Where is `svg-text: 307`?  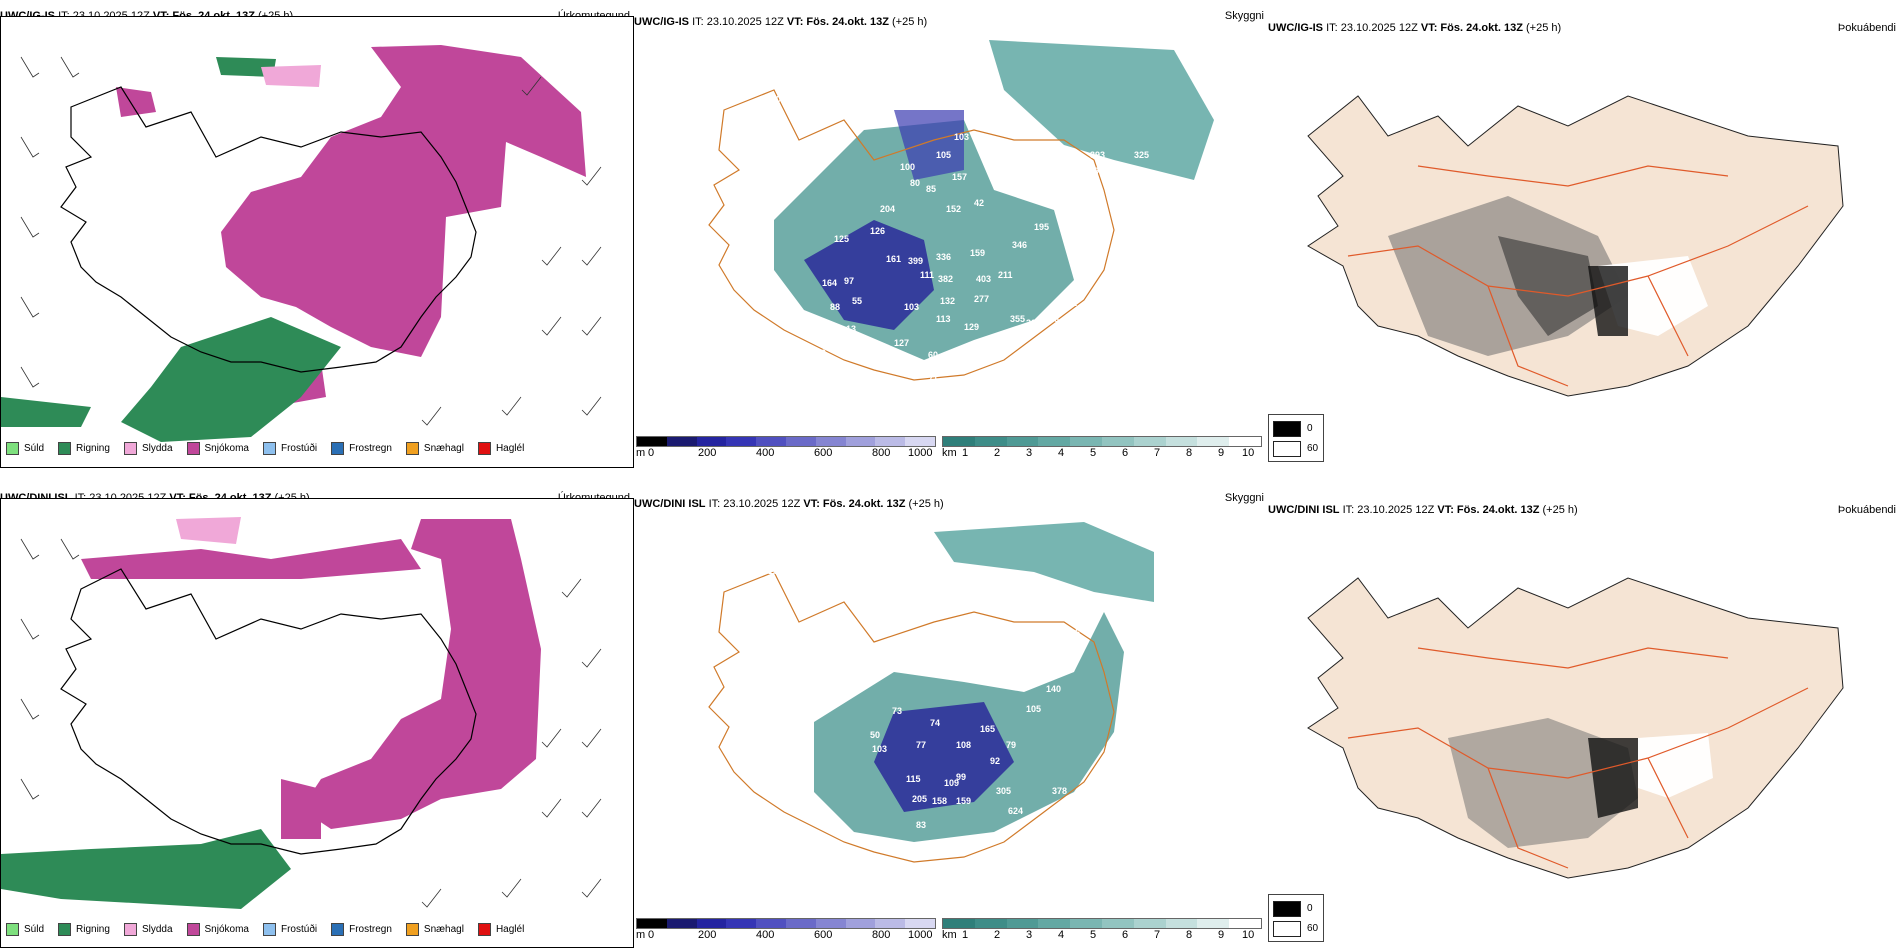
svg-text: 307 is located at coordinates (1033, 323).